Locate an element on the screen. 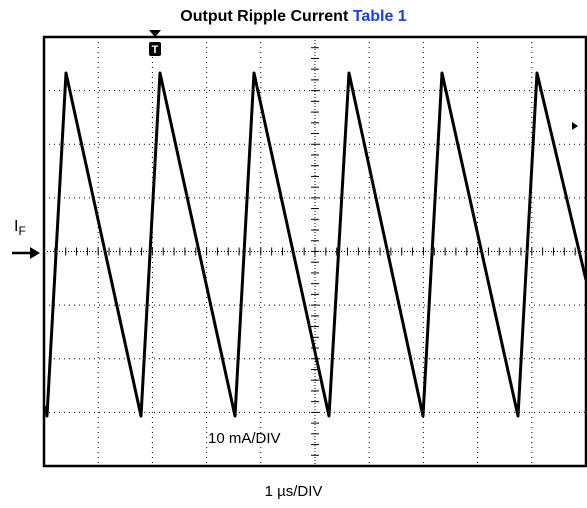 The width and height of the screenshot is (587, 508). ground-label: IF is located at coordinates (20, 228).